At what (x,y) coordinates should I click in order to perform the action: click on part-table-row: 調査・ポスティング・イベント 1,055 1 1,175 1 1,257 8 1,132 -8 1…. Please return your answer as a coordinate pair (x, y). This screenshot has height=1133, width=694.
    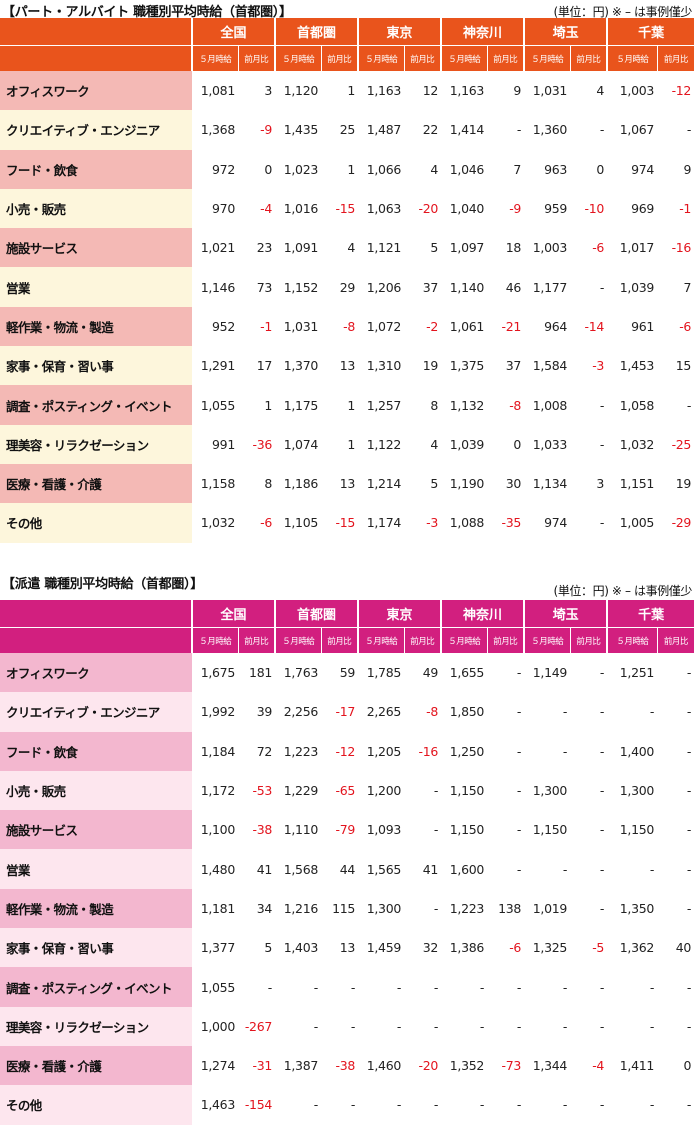
    Looking at the image, I should click on (347, 405).